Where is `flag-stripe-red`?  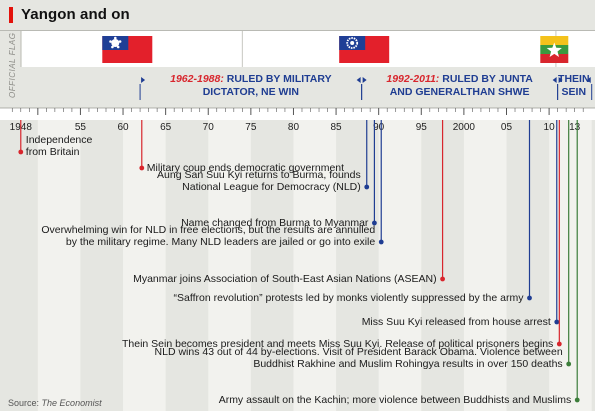 flag-stripe-red is located at coordinates (554, 58).